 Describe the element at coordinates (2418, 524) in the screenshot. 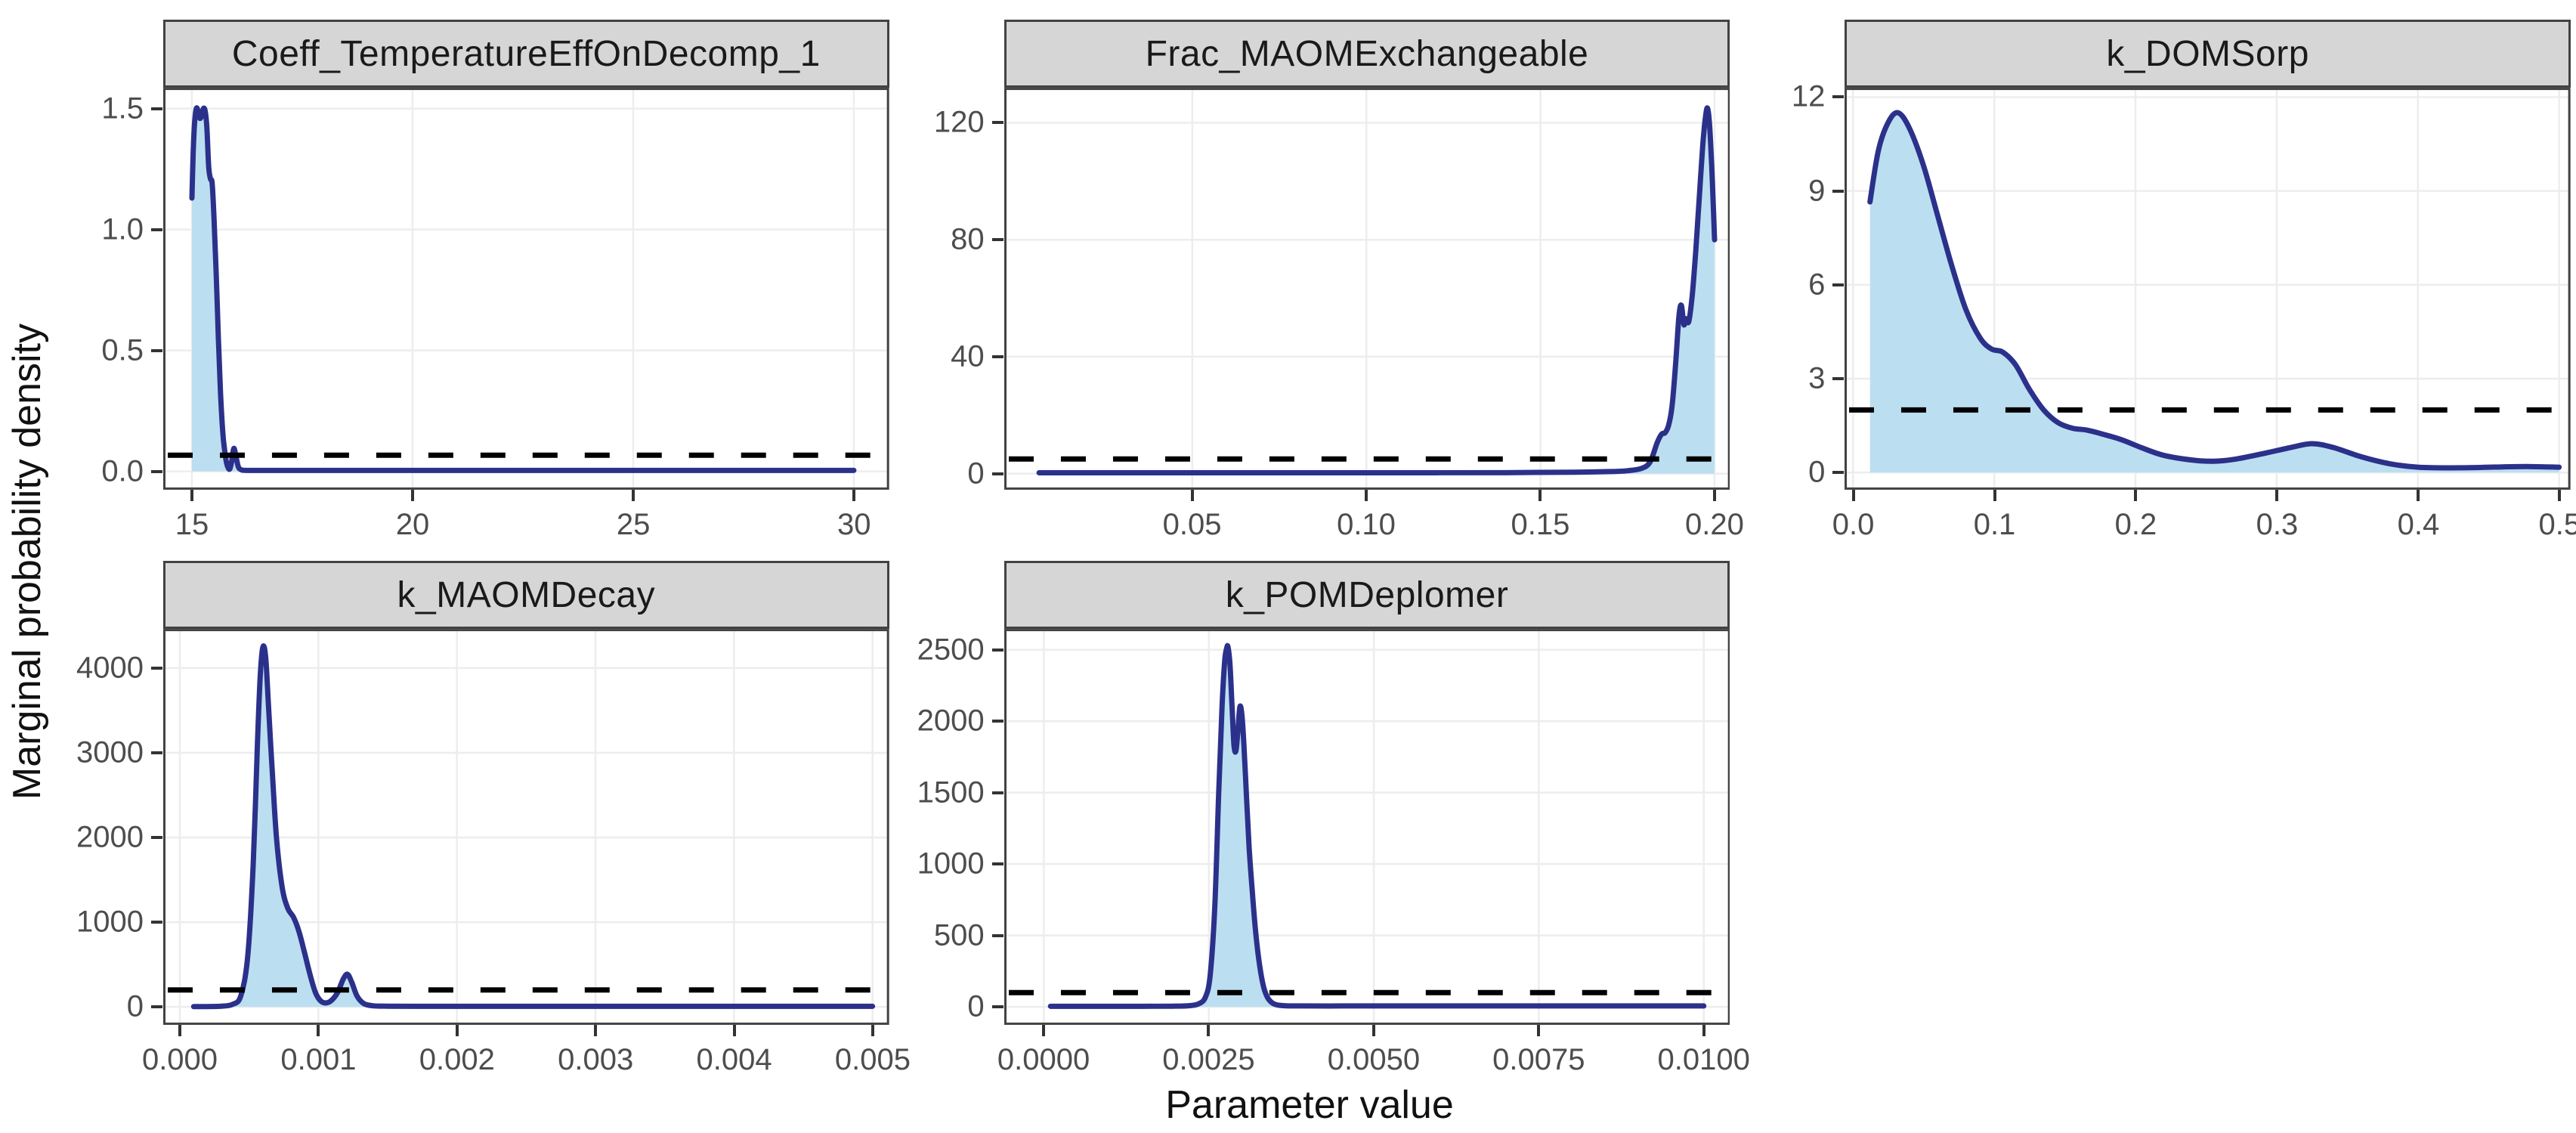

I see `x-tick-label: 0.4` at that location.